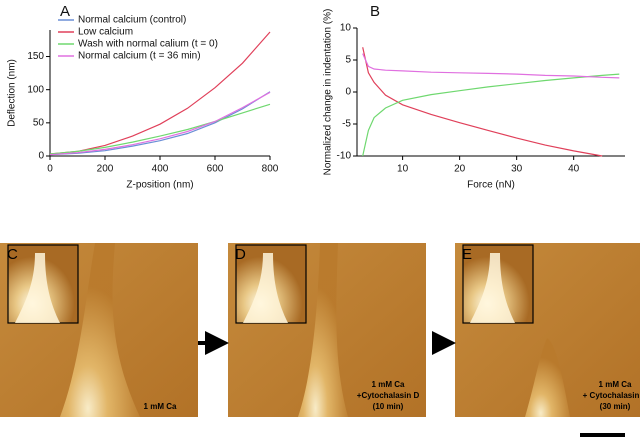 Image resolution: width=640 pixels, height=443 pixels. I want to click on y-tick-label: 10, so click(346, 28).